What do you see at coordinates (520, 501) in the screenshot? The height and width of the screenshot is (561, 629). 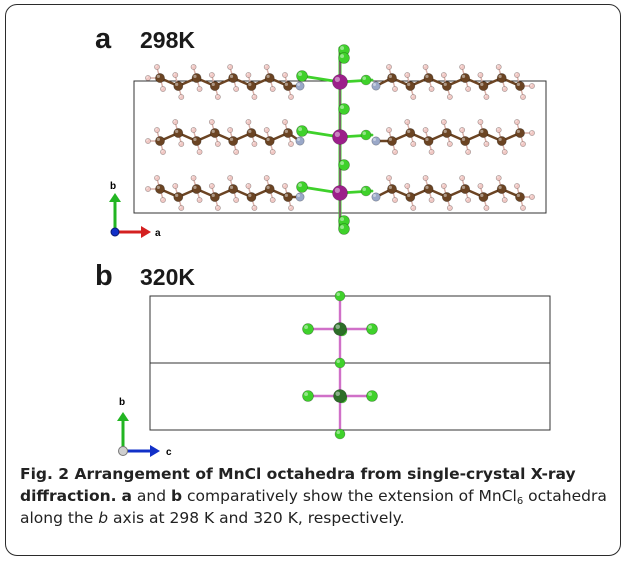 I see `caption-subscript: 6` at bounding box center [520, 501].